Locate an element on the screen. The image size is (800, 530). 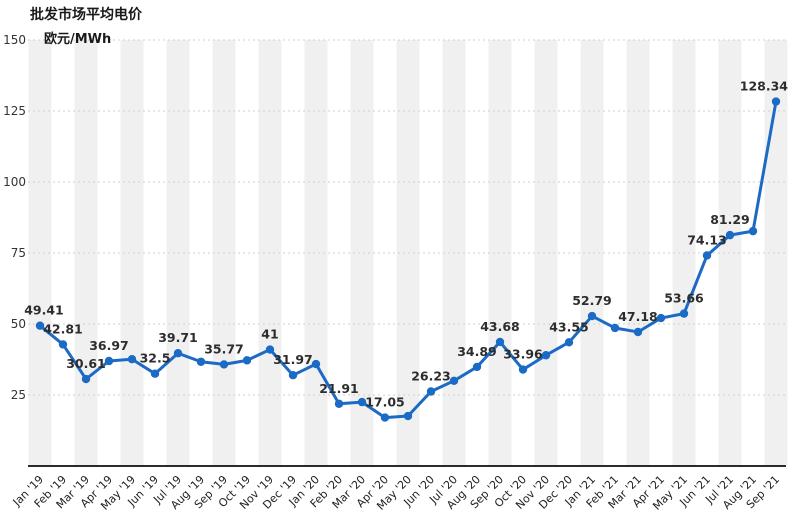
y-axis-tick-label: 50 is located at coordinates (18, 324).